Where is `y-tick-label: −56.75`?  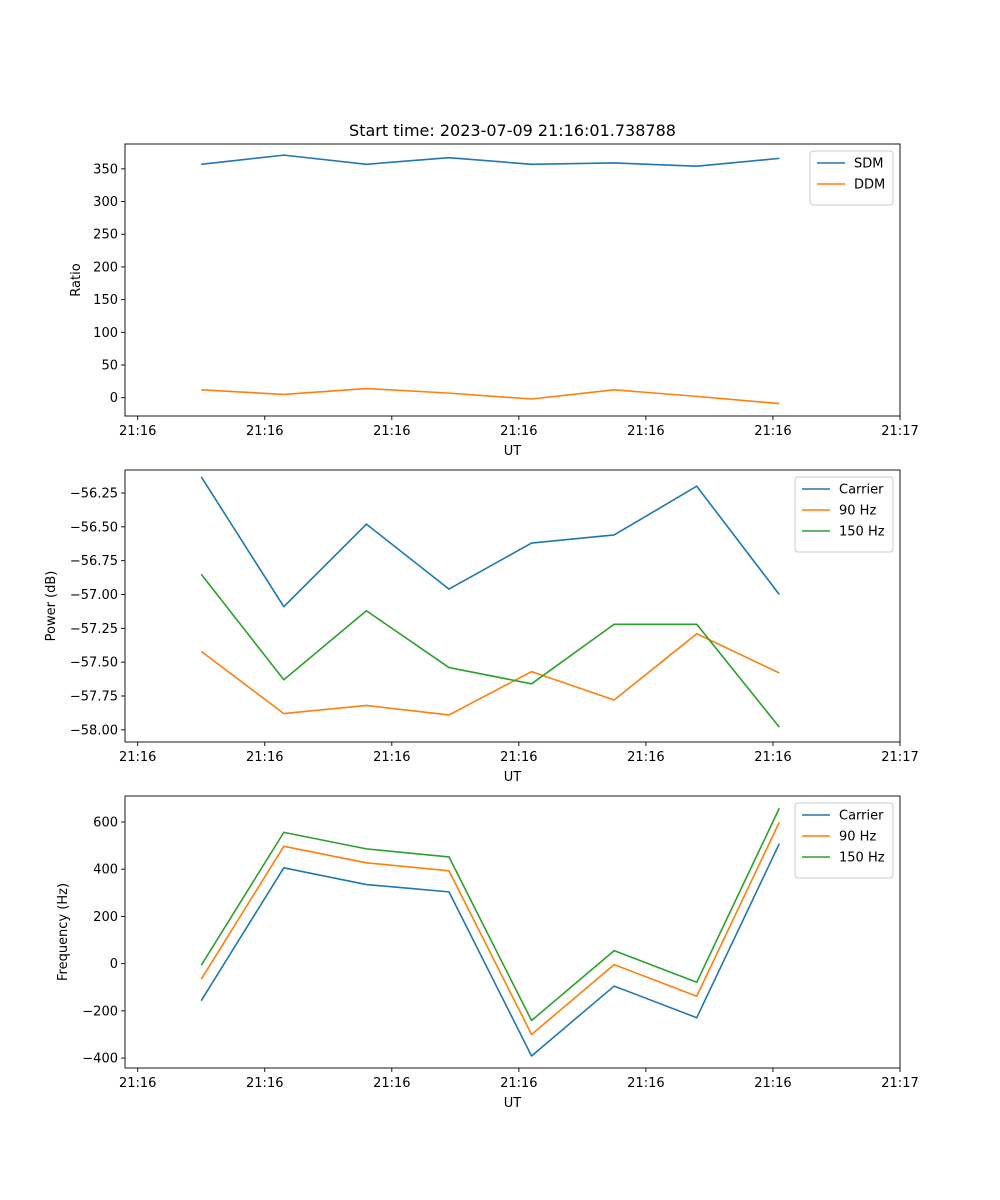
y-tick-label: −56.75 is located at coordinates (94, 561).